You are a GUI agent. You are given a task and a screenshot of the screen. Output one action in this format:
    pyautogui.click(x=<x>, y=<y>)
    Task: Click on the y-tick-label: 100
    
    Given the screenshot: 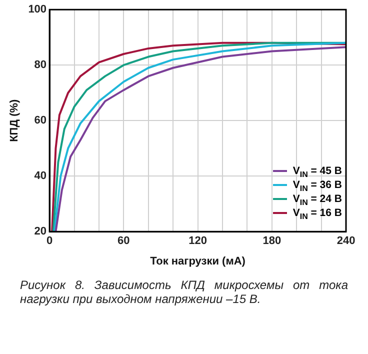 What is the action you would take?
    pyautogui.click(x=37, y=10)
    